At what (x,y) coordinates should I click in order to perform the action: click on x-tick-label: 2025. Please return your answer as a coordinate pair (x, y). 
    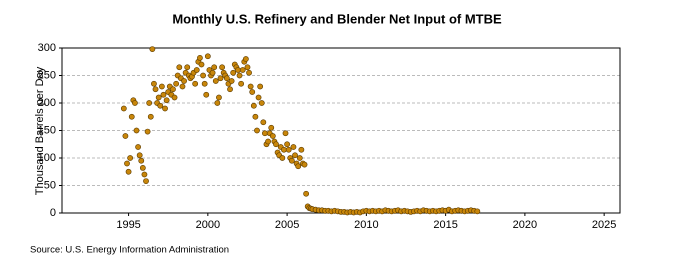
    Looking at the image, I should click on (604, 225).